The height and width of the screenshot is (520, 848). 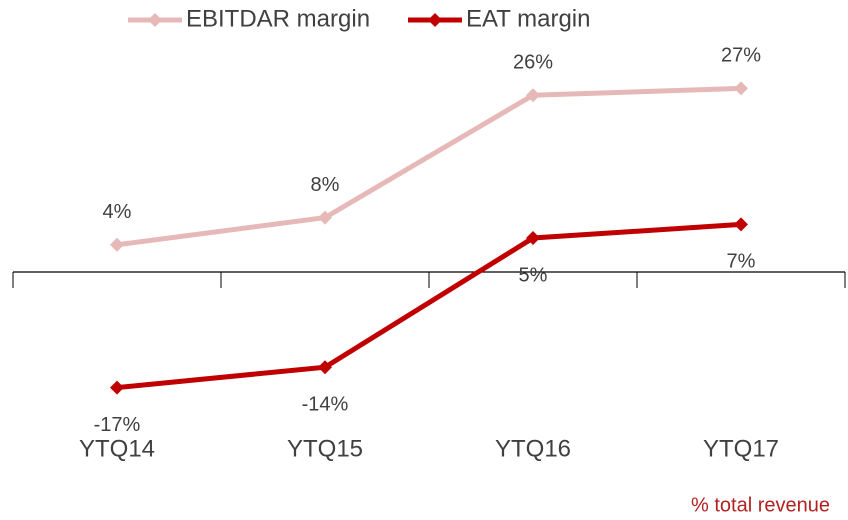 I want to click on data-label: 5%, so click(x=533, y=275).